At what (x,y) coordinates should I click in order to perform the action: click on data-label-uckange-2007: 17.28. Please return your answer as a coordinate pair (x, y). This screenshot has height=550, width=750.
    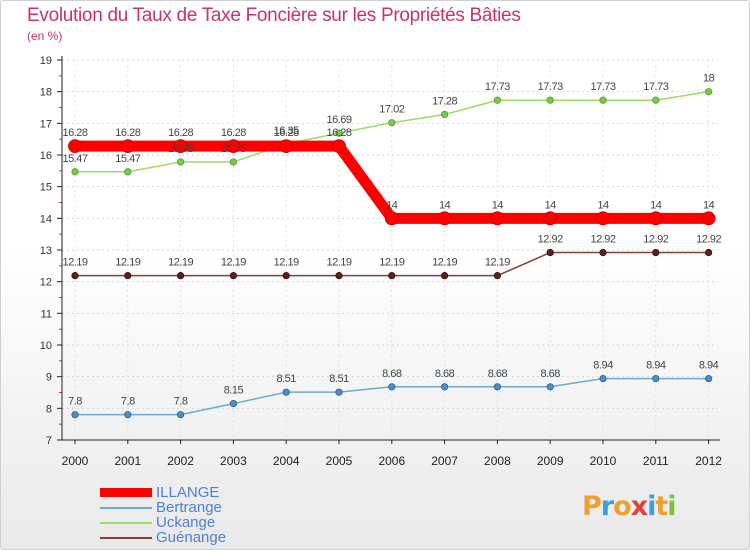
    Looking at the image, I should click on (444, 101).